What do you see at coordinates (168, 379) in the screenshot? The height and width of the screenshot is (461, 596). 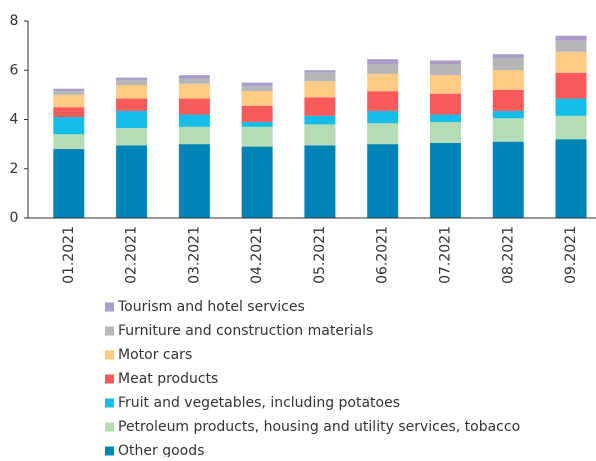 I see `legend-label: Meat products` at bounding box center [168, 379].